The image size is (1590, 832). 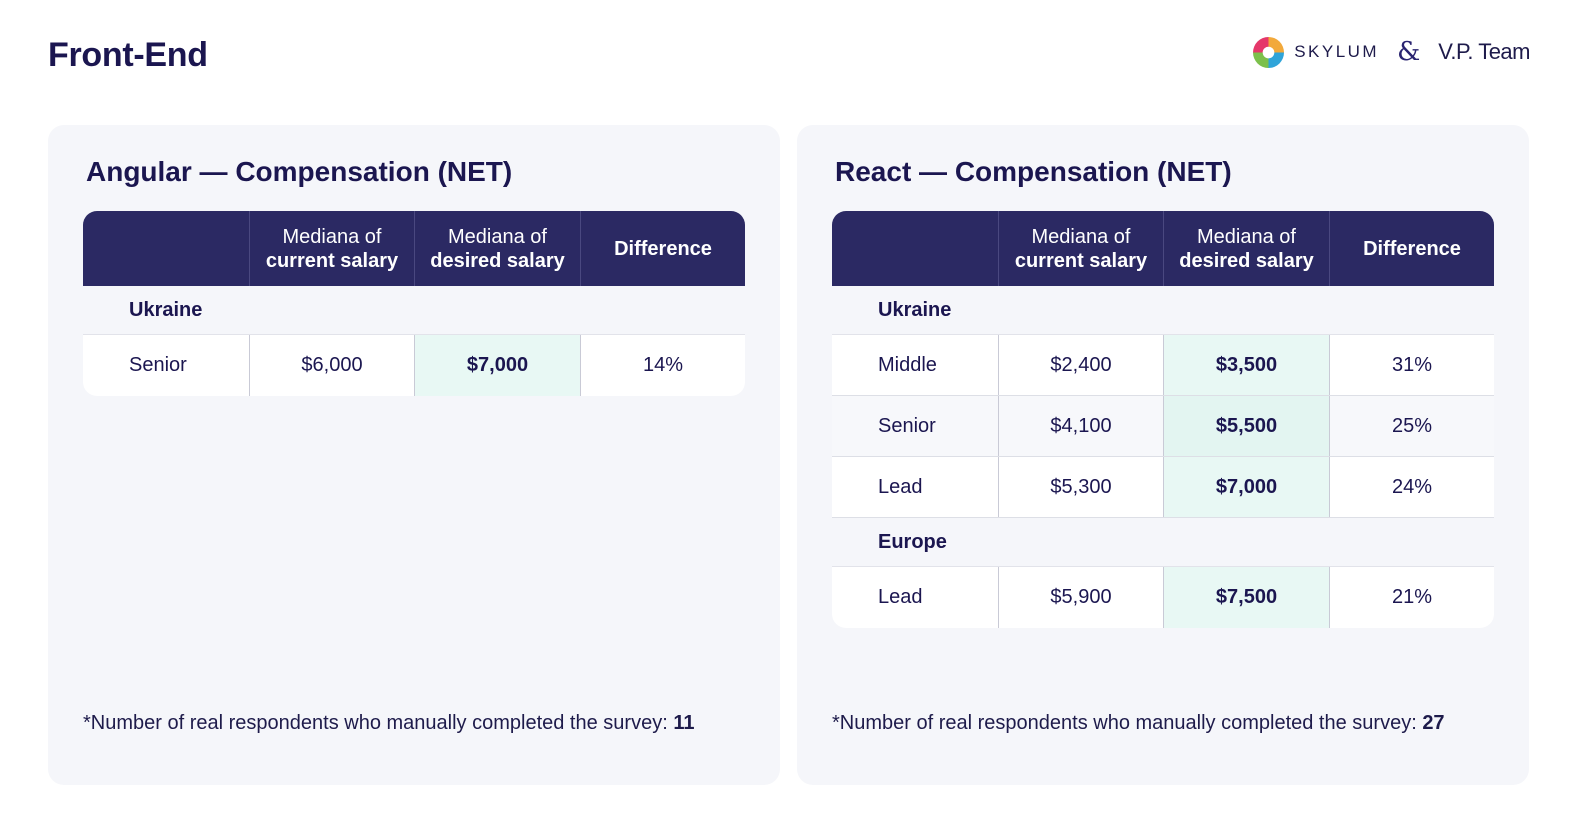 I want to click on table-row: Lead $5,300 $7,000 24%, so click(x=1163, y=487).